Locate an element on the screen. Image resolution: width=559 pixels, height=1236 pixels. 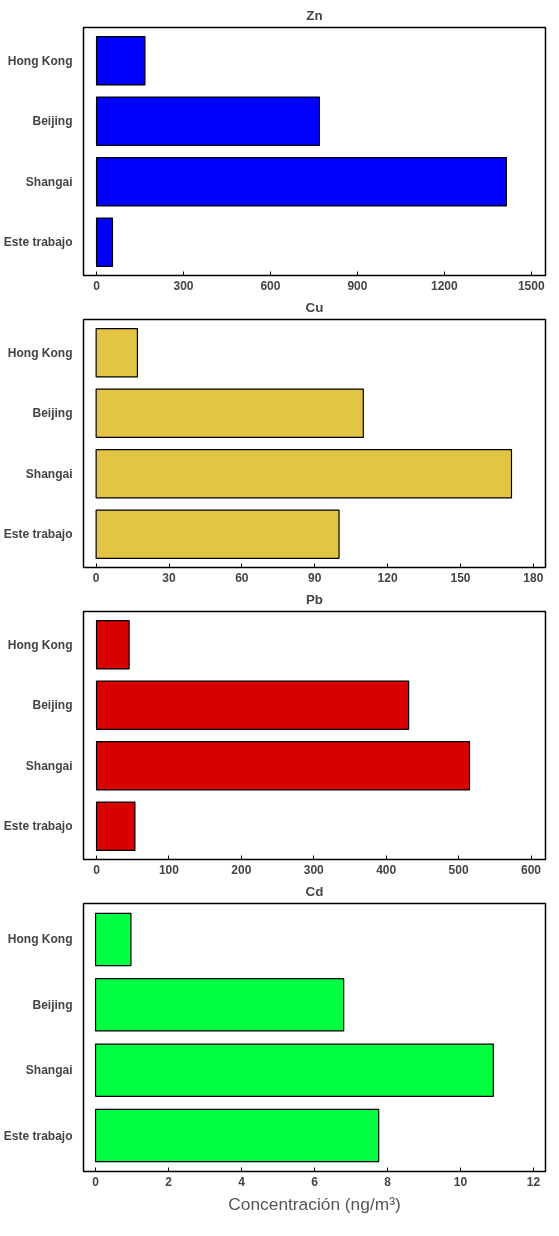
x-tick-label: 60 is located at coordinates (242, 577).